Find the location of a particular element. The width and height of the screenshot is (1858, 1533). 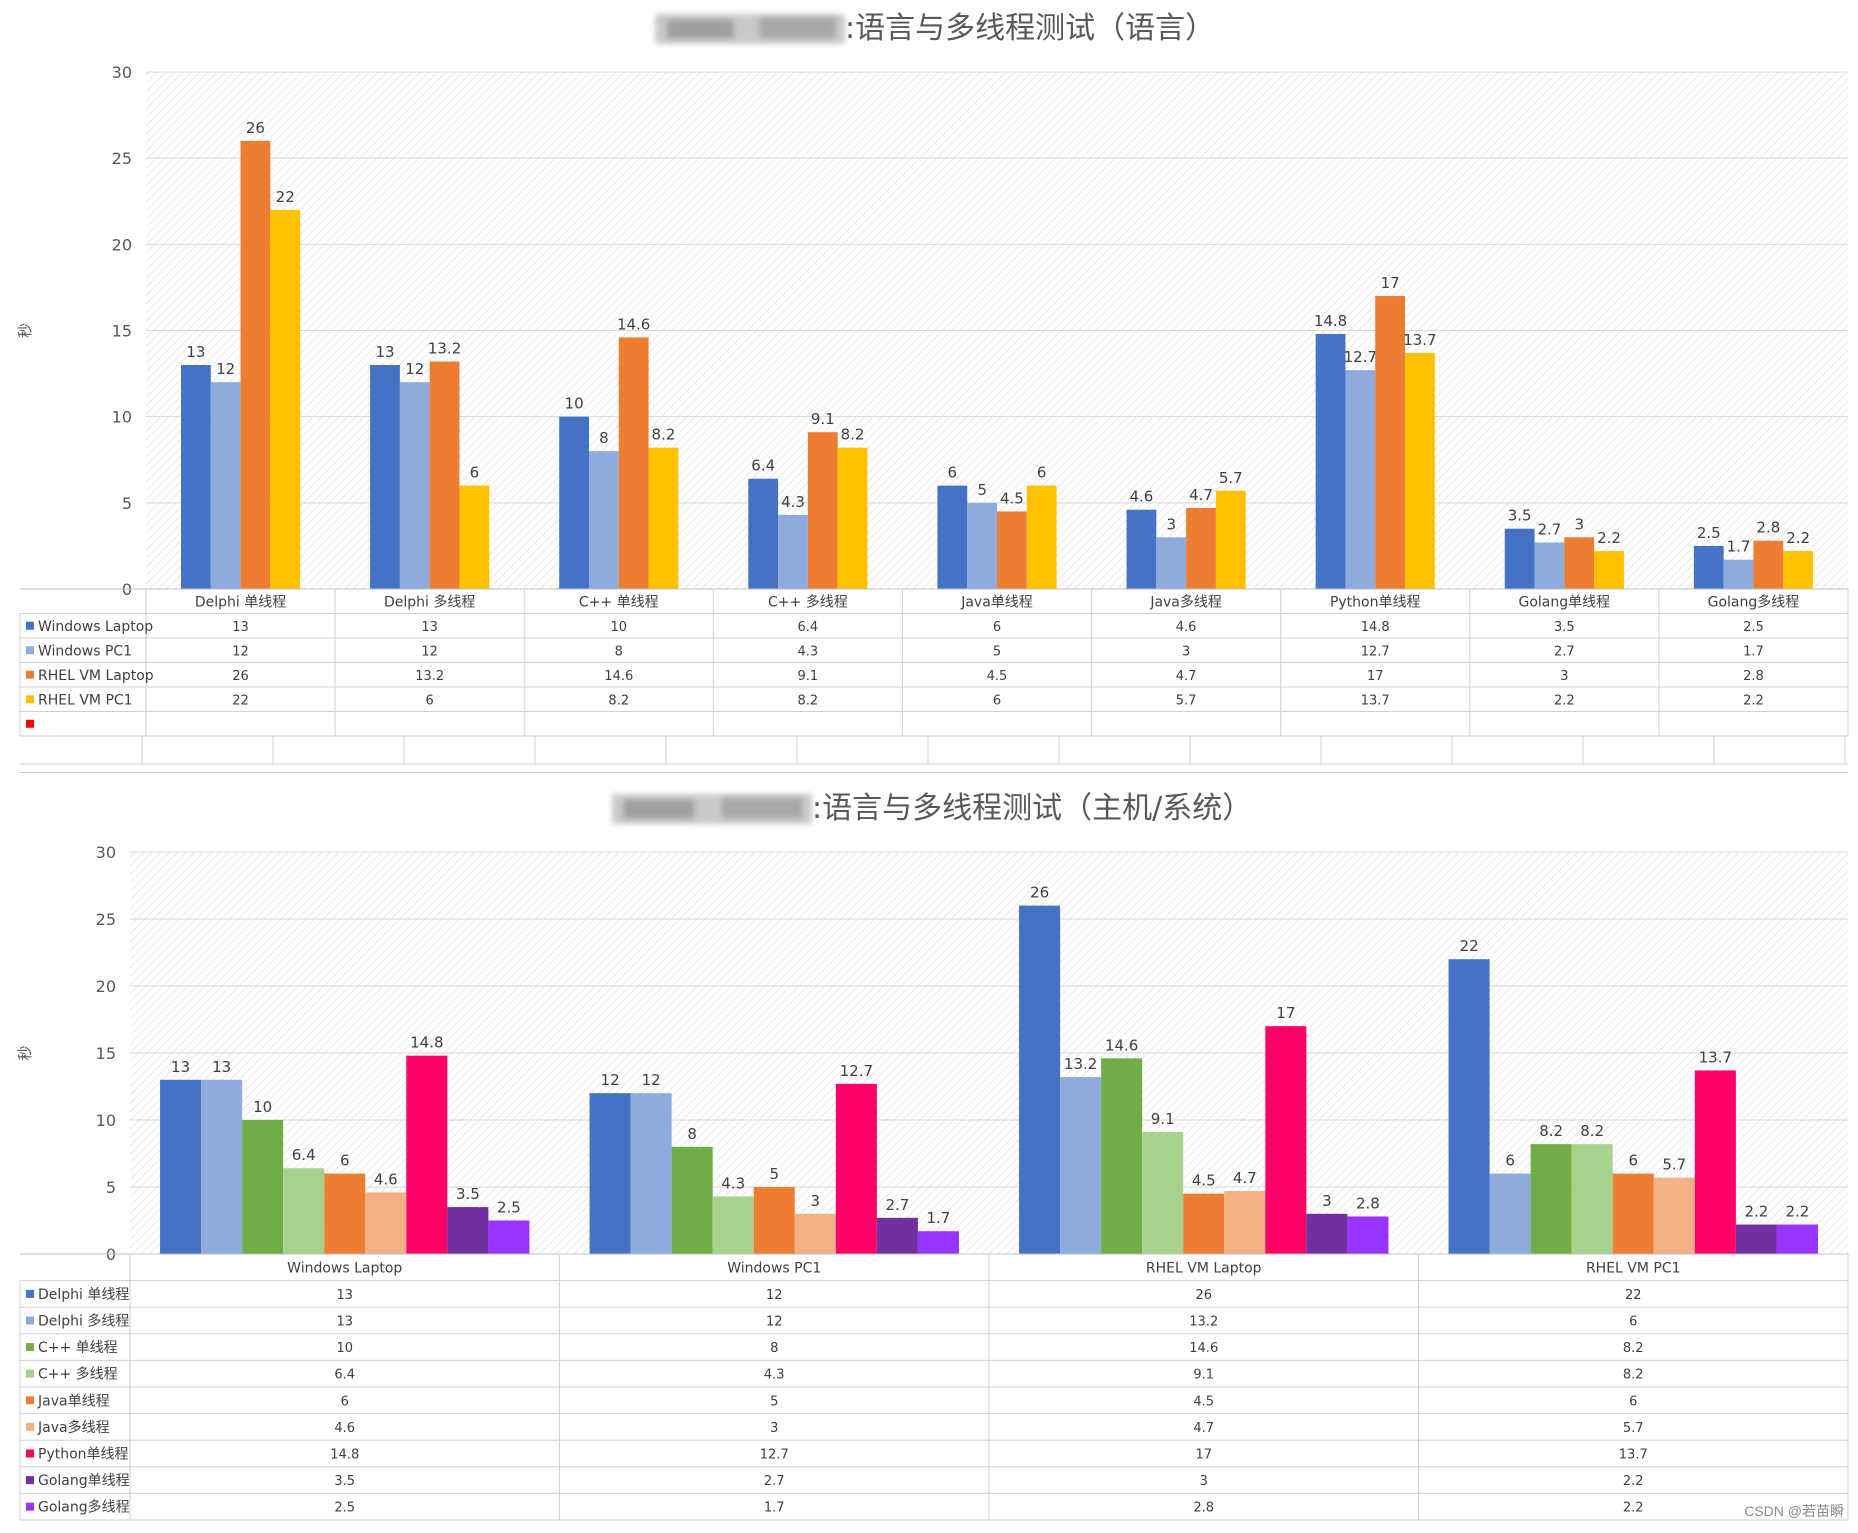

table-cell: 10 is located at coordinates (619, 627).